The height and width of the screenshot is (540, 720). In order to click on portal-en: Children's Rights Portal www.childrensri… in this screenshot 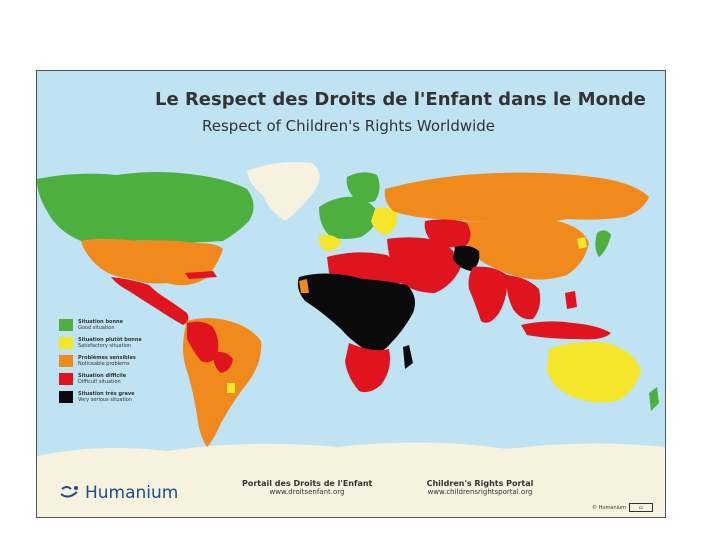, I will do `click(480, 487)`.